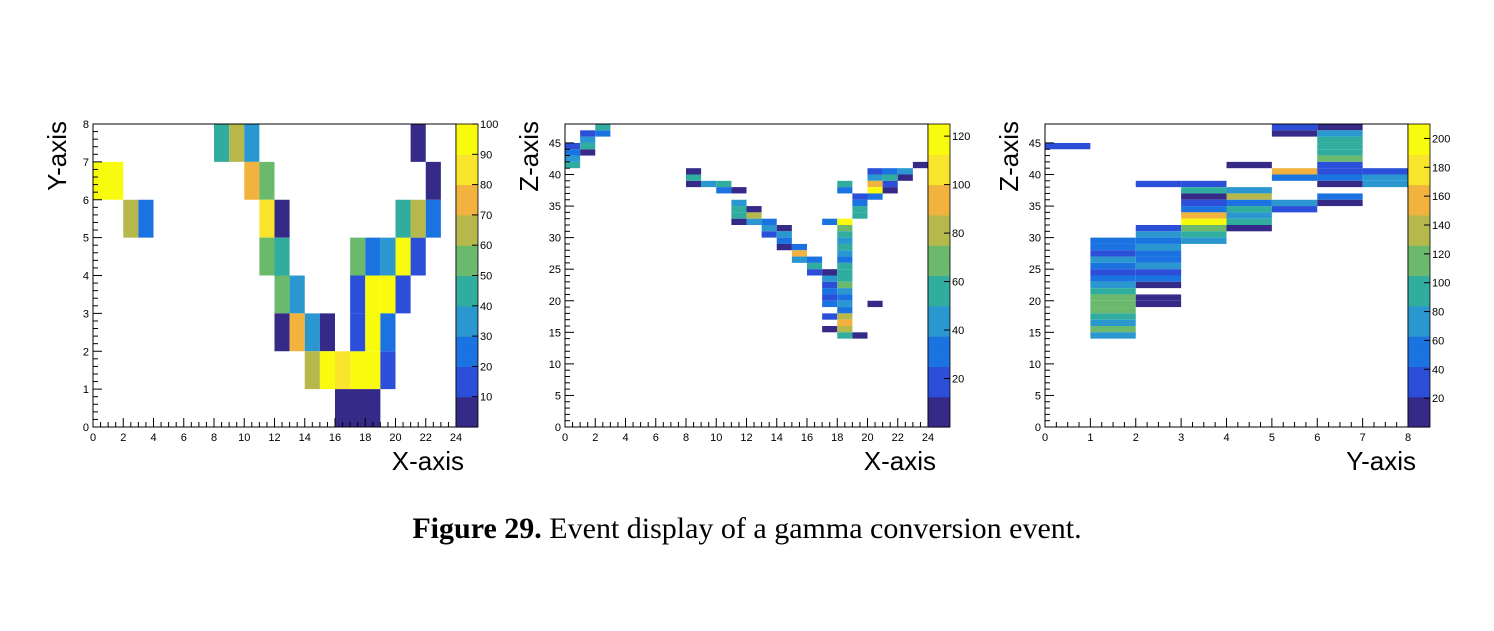 The height and width of the screenshot is (631, 1494). Describe the element at coordinates (456, 438) in the screenshot. I see `x-tick-label: 24` at that location.